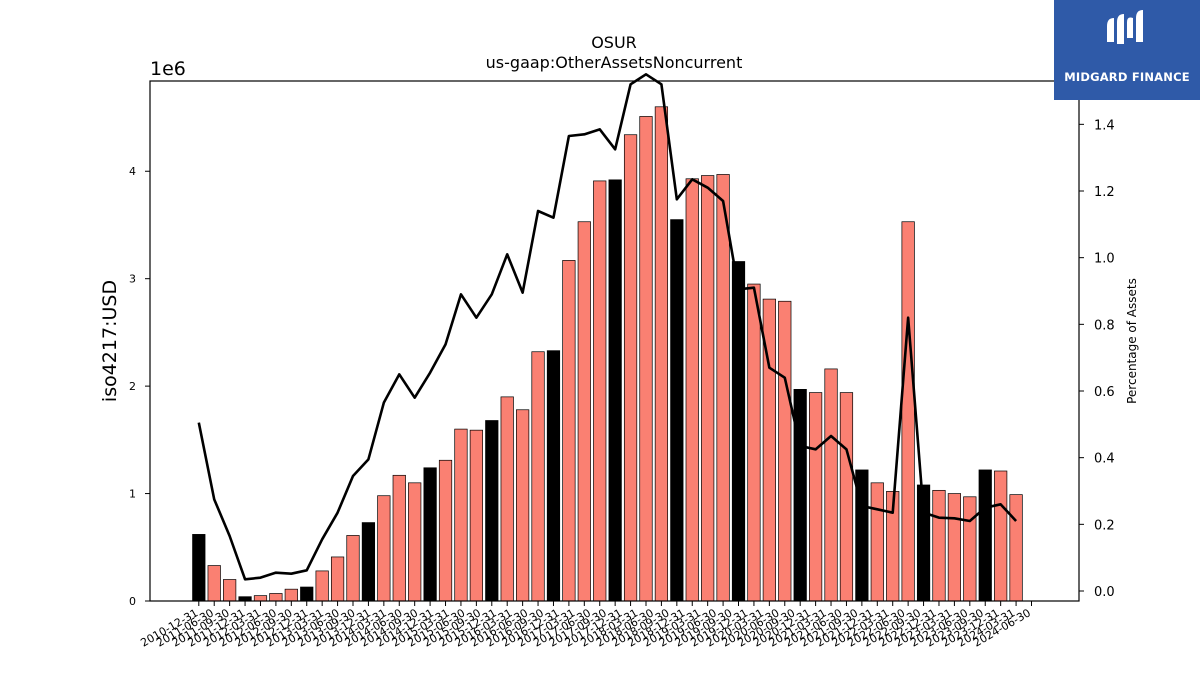 Image resolution: width=1200 pixels, height=675 pixels. Describe the element at coordinates (1104, 259) in the screenshot. I see `y2-tick-label: 1.0` at that location.